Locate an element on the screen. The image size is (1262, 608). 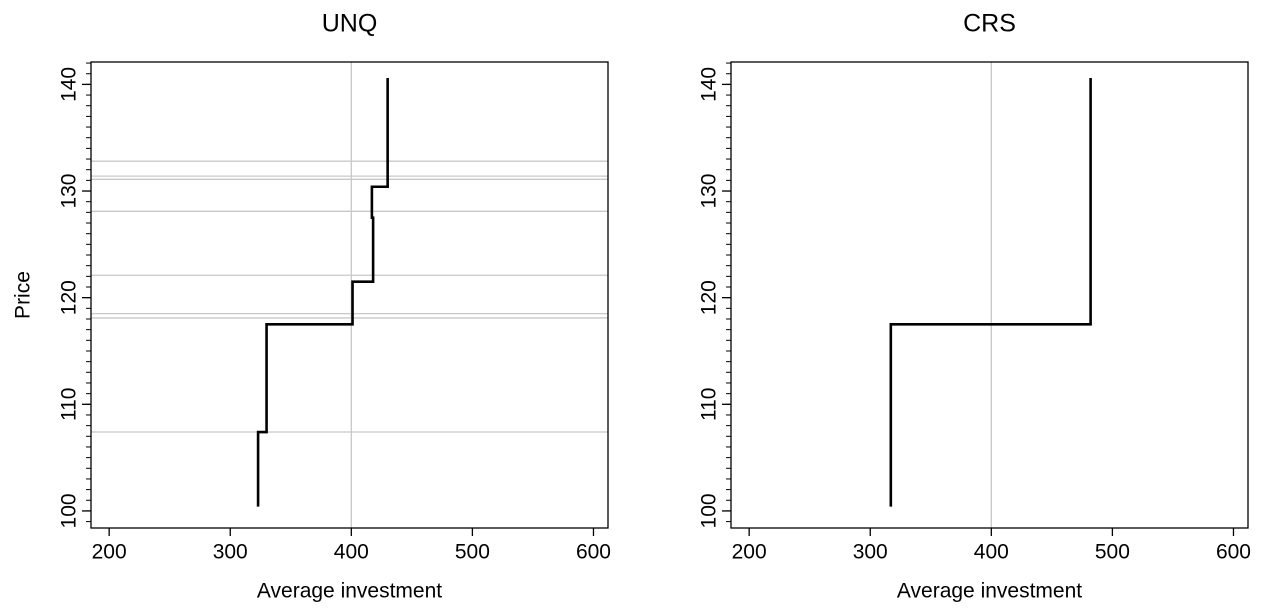
chart-title: UNQ is located at coordinates (350, 24).